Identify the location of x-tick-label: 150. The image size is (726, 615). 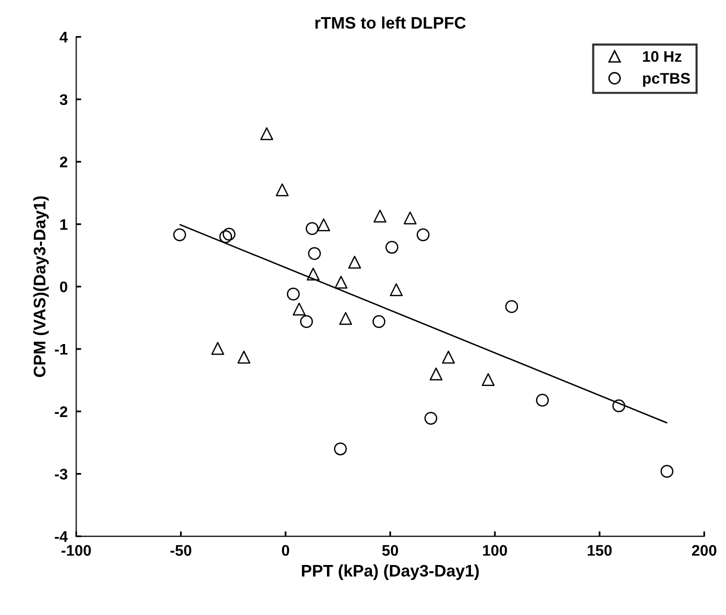
(600, 550).